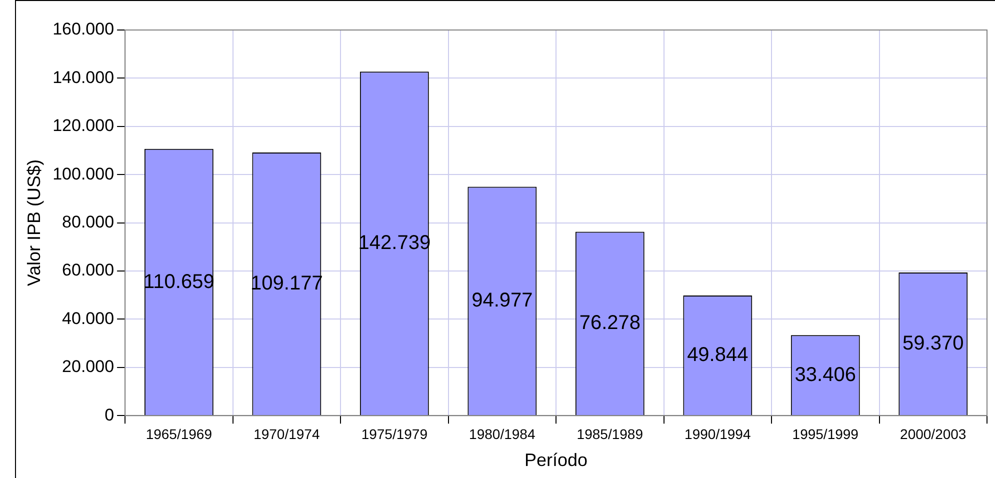  Describe the element at coordinates (717, 355) in the screenshot. I see `data-label: 49.844` at that location.